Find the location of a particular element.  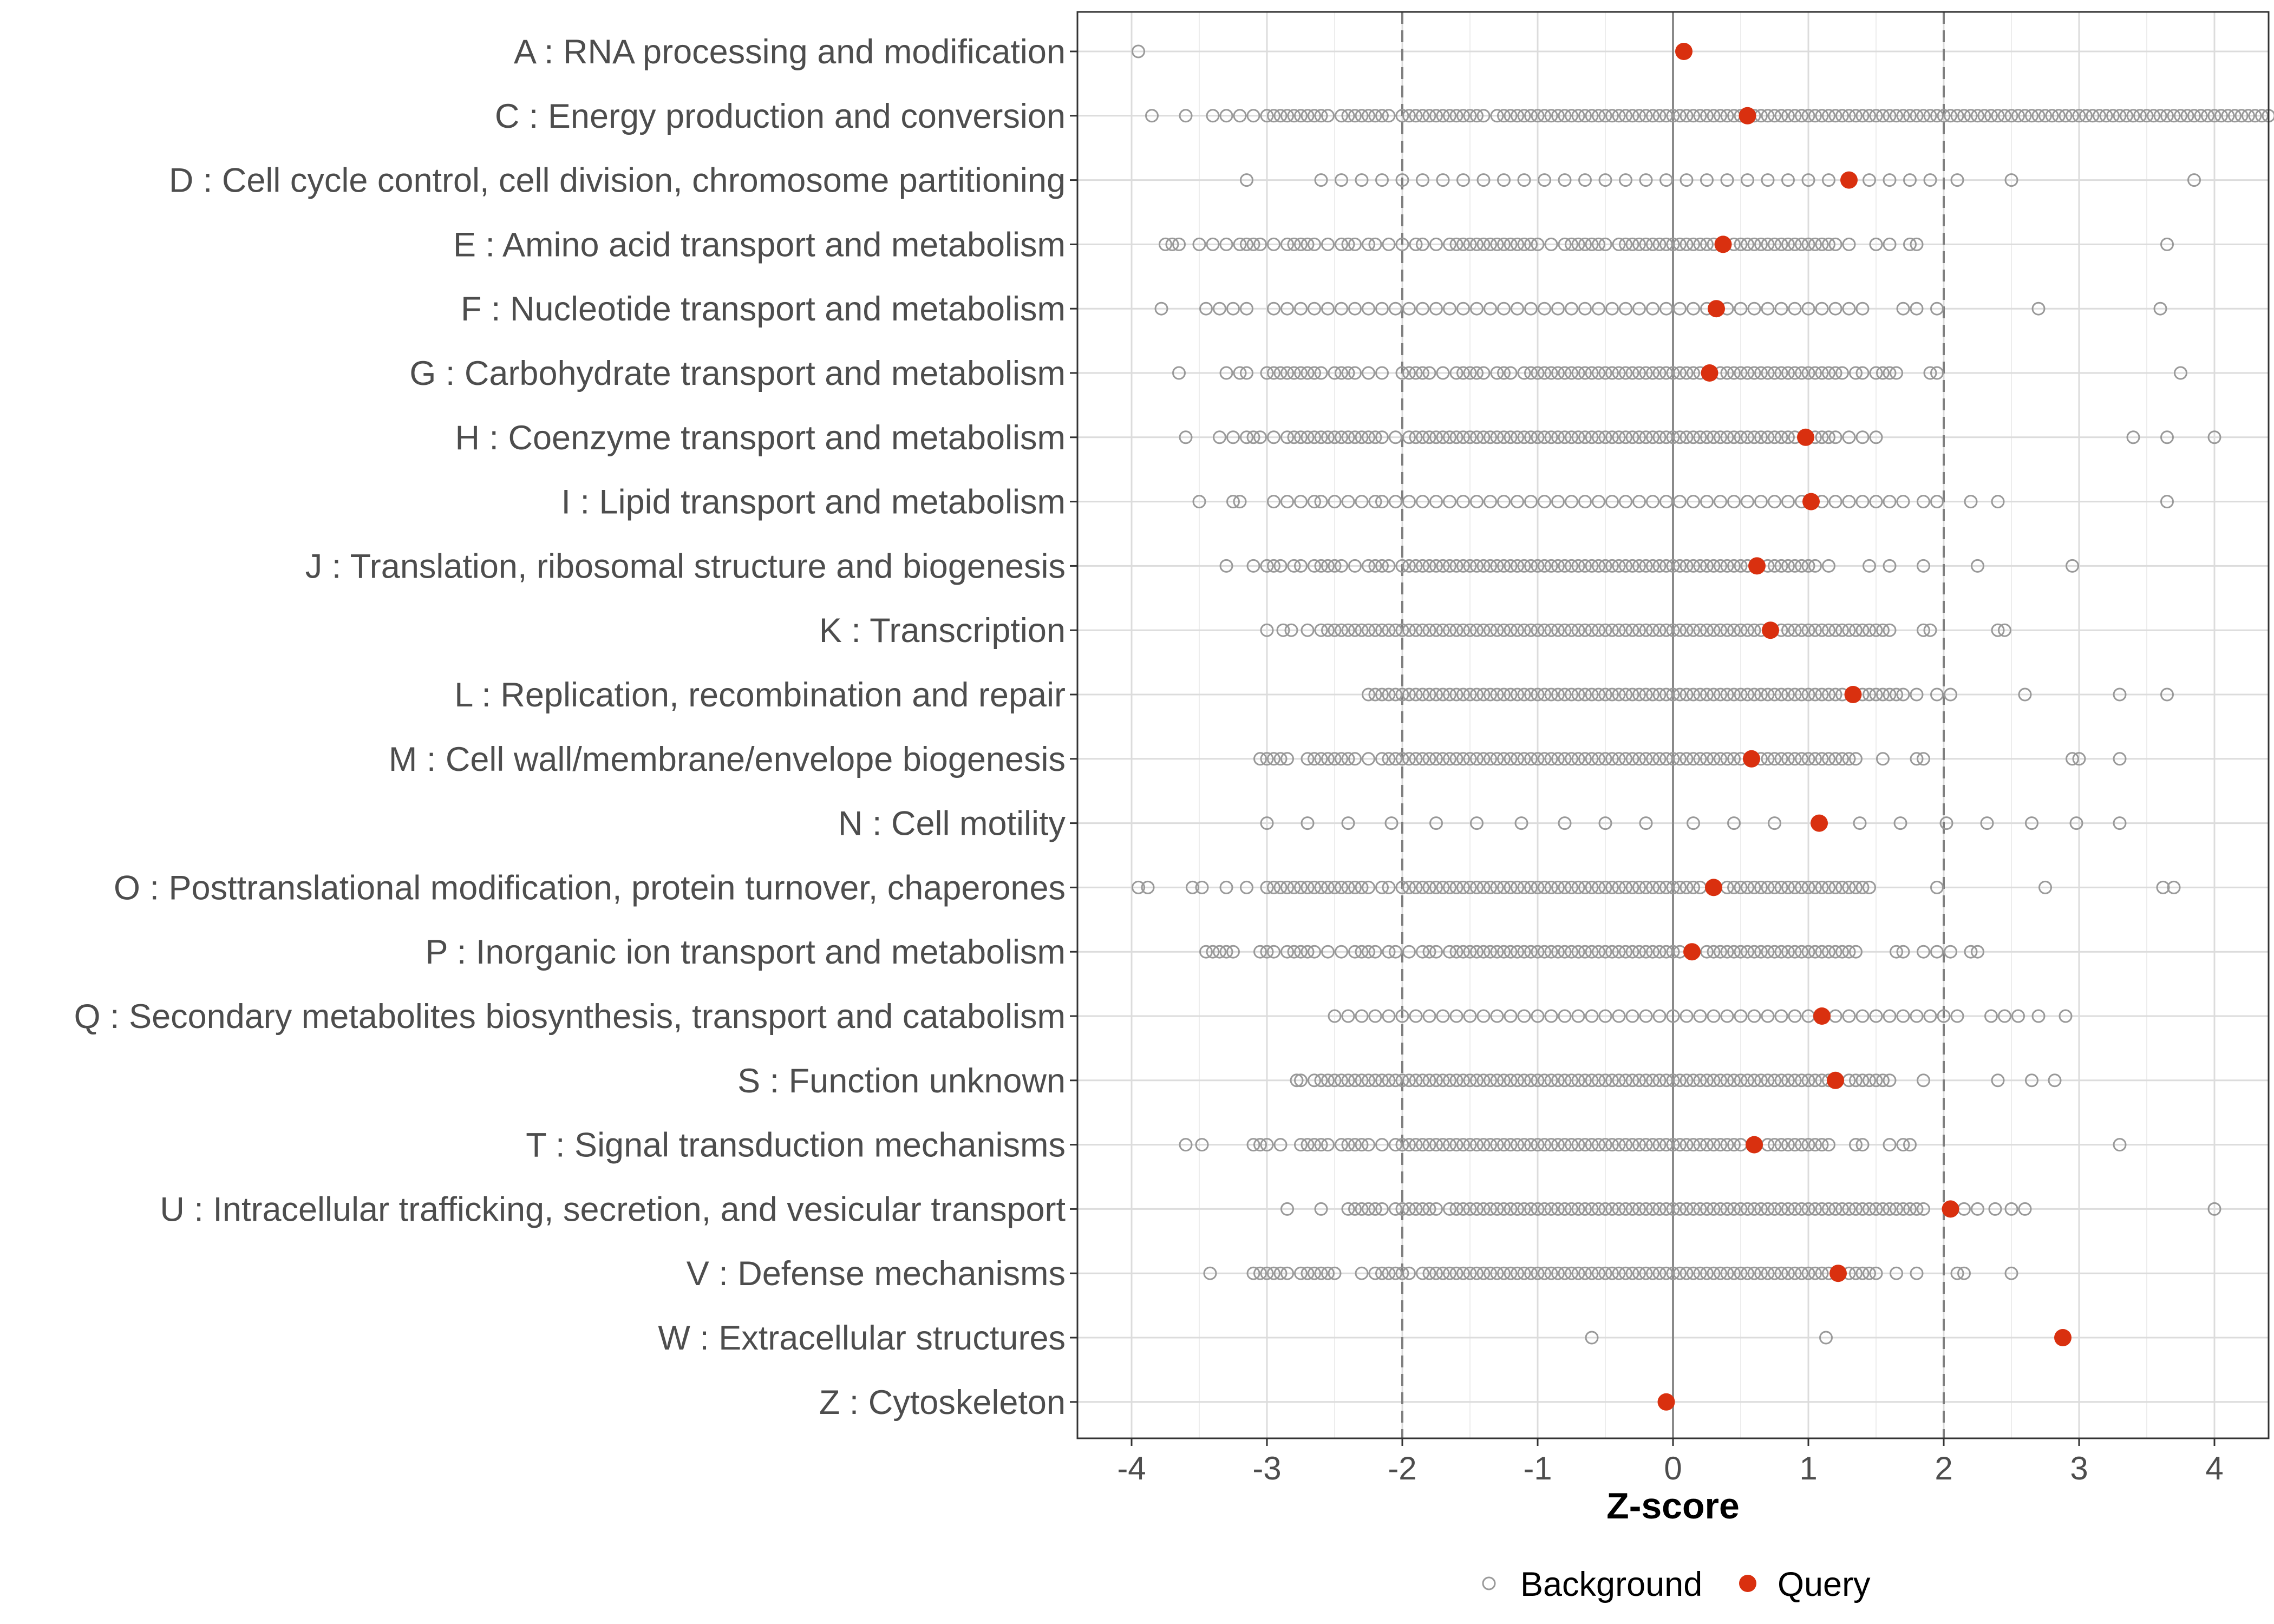

x-axis-title: Z-score is located at coordinates (1673, 1506).